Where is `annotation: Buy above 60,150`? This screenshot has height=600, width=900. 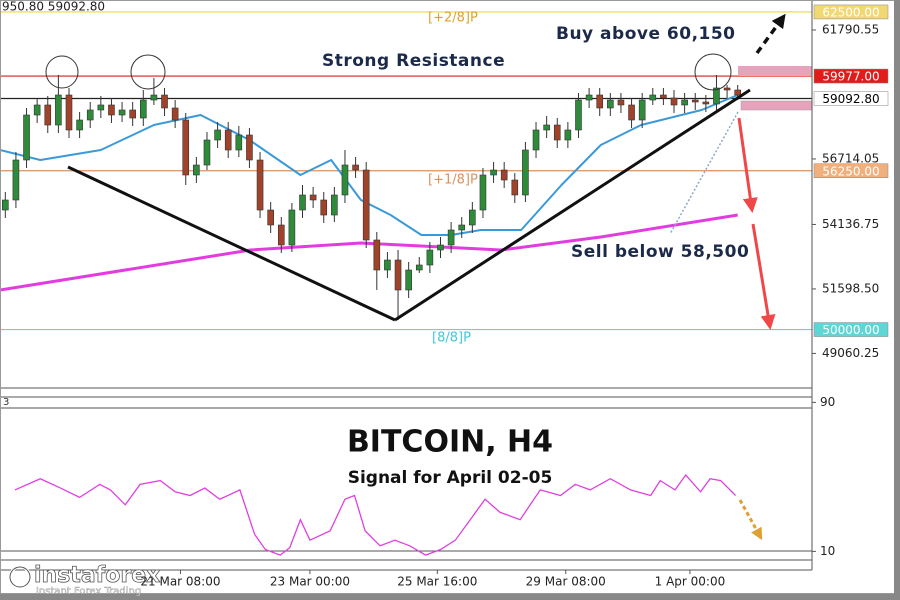
annotation: Buy above 60,150 is located at coordinates (646, 34).